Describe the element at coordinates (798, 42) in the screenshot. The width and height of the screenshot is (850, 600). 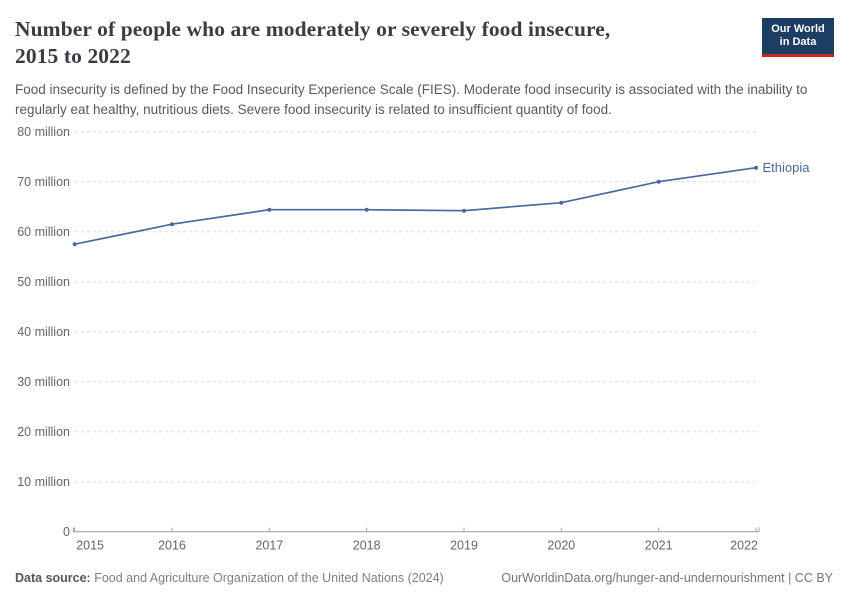
I see `owid-logo-line2: in Data` at that location.